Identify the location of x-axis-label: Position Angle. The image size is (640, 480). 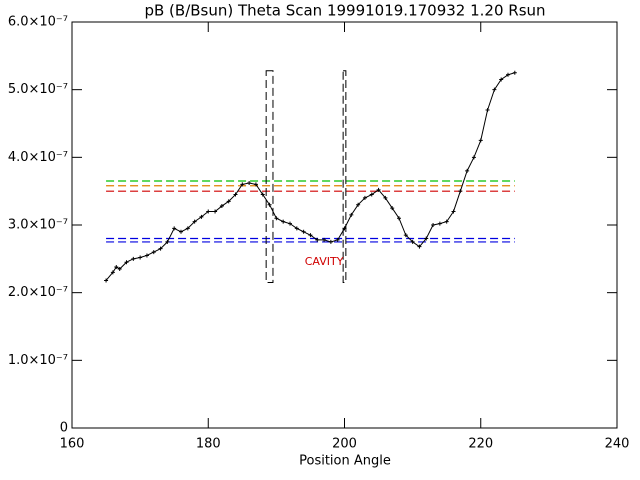
(345, 461).